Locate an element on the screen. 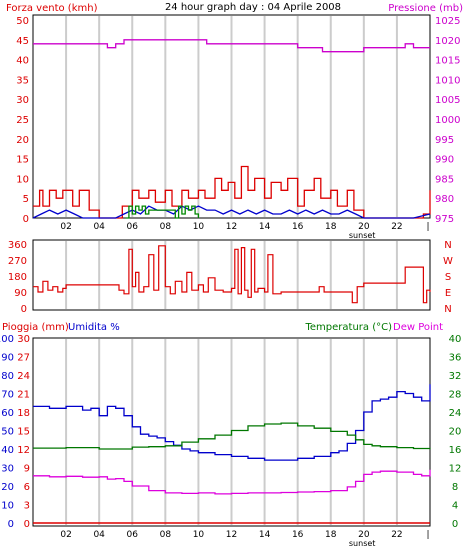  pressure-tick-label: 1020 is located at coordinates (447, 41).